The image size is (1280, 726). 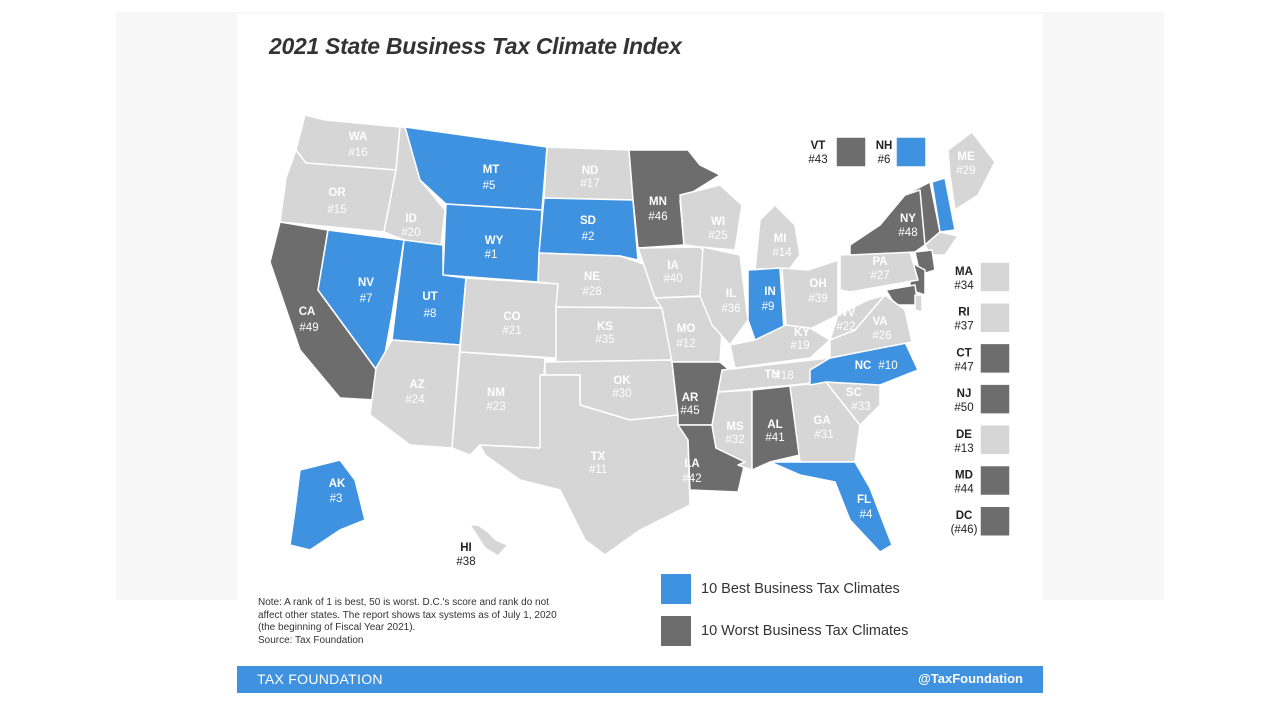 What do you see at coordinates (717, 236) in the screenshot?
I see `state-rank-wi: #25` at bounding box center [717, 236].